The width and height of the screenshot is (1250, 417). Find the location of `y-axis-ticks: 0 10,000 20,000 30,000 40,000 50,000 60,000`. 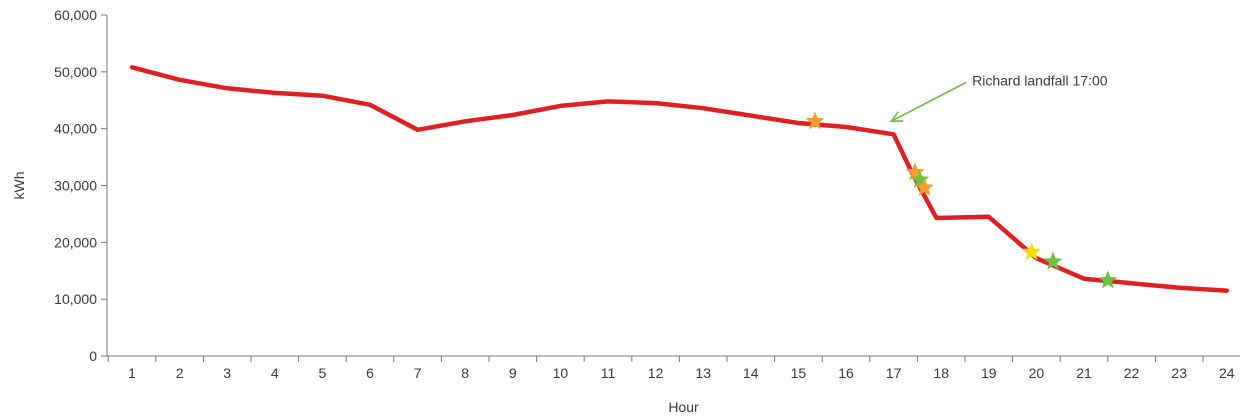

y-axis-ticks: 0 10,000 20,000 30,000 40,000 50,000 60,000 is located at coordinates (80, 185).